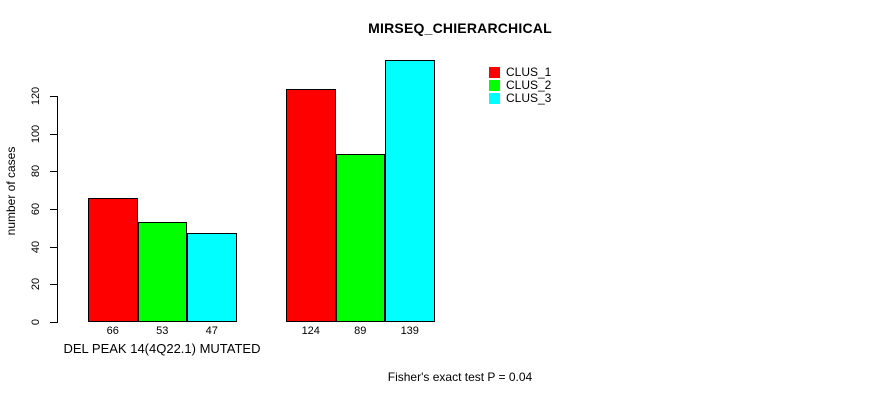 The width and height of the screenshot is (890, 400). I want to click on bar-clus_2-group1, so click(162, 272).